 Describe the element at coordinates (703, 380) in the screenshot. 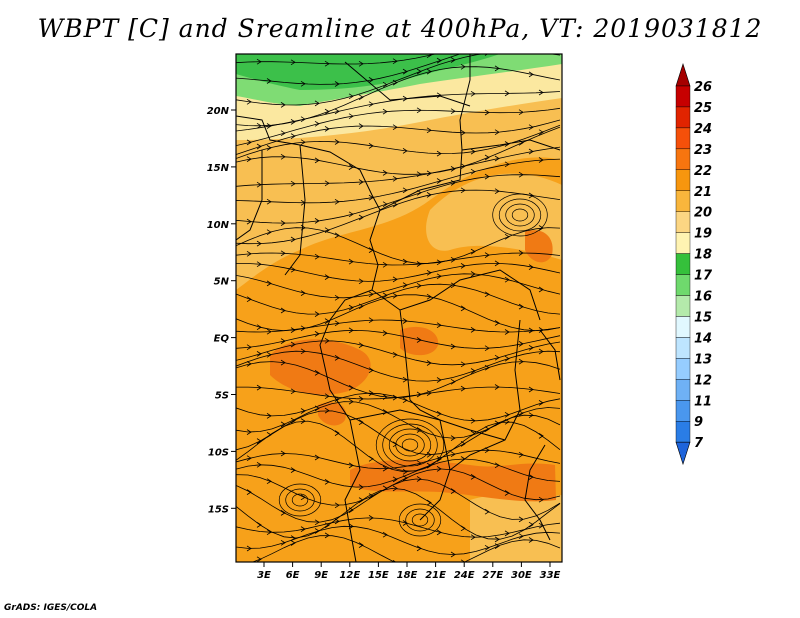

I see `colorbar-label: 12` at that location.